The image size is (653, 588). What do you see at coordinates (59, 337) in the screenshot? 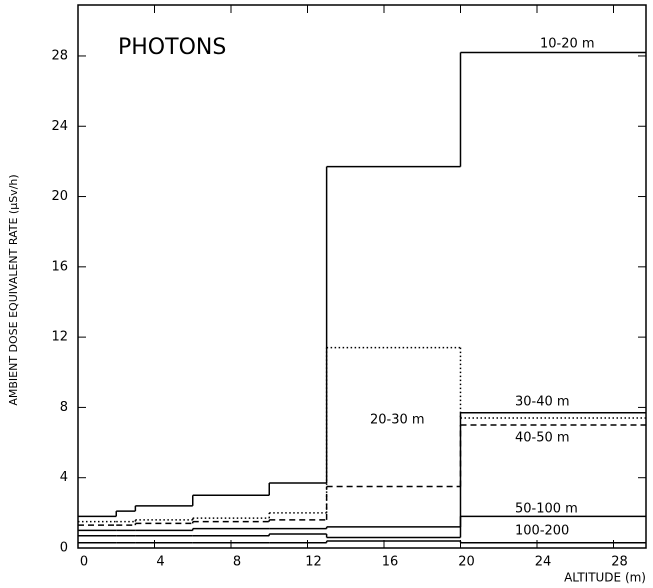
I see `y-tick-label: 12` at bounding box center [59, 337].